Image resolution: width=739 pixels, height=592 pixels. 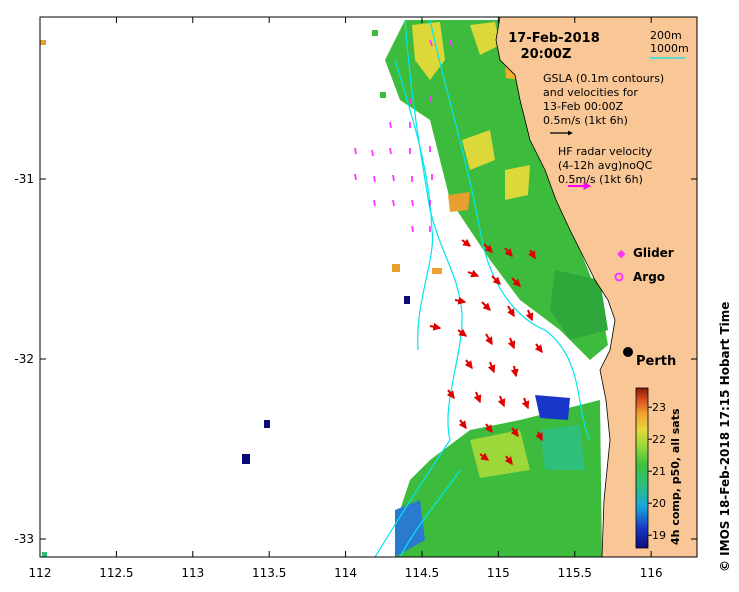 I want to click on map-date: 17-Feb-2018, so click(x=554, y=38).